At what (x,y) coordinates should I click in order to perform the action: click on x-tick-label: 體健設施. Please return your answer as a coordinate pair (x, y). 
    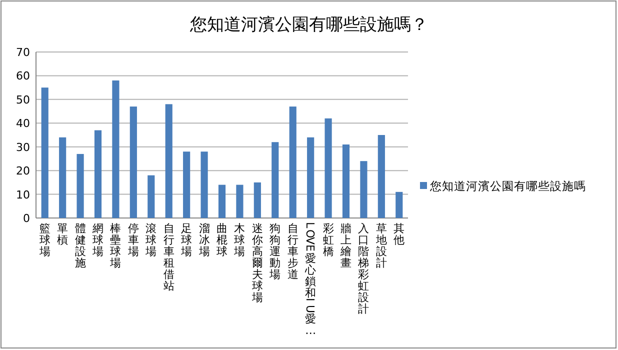
    Looking at the image, I should click on (80, 246).